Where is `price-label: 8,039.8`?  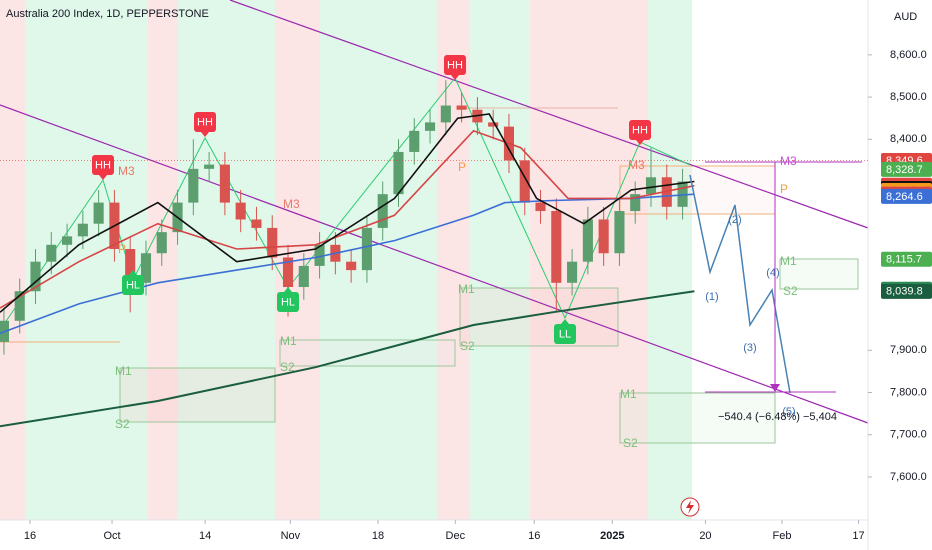
price-label: 8,039.8 is located at coordinates (904, 292).